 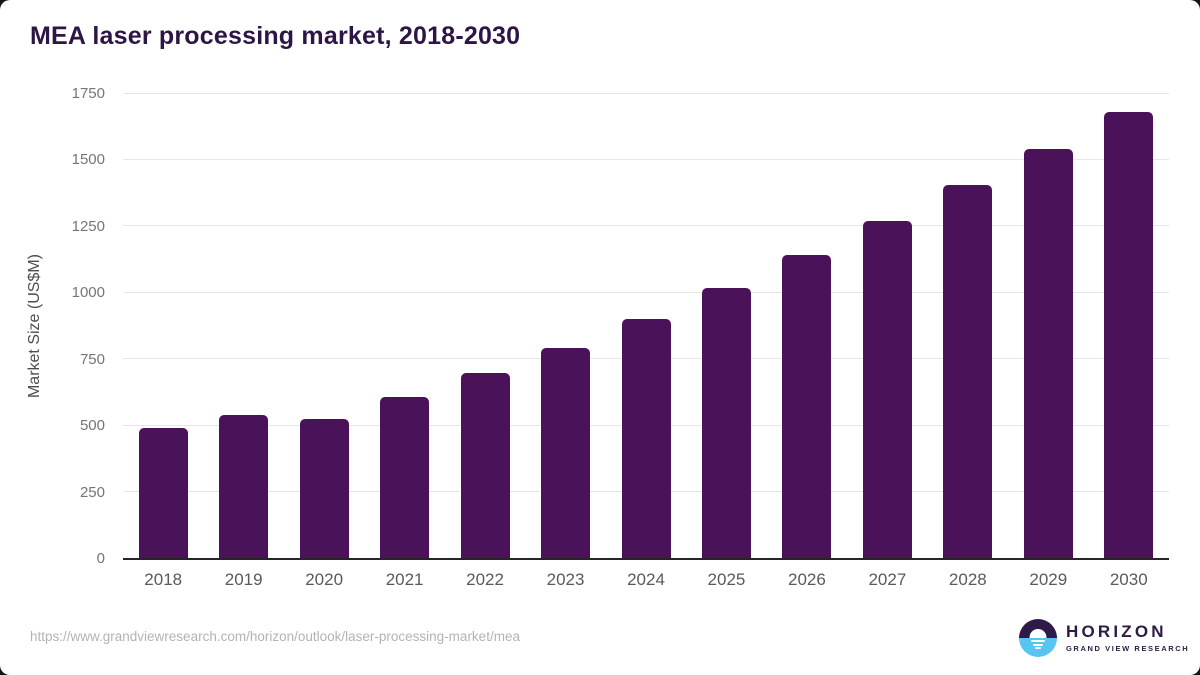 What do you see at coordinates (1128, 648) in the screenshot?
I see `logo-subbrand: GRAND VIEW RESEARCH` at bounding box center [1128, 648].